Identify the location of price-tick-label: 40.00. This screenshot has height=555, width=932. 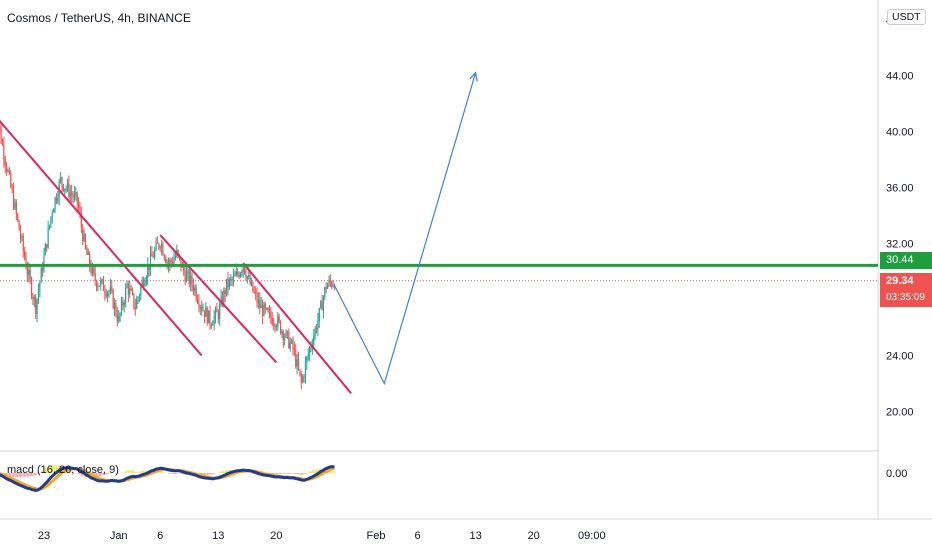
(900, 133).